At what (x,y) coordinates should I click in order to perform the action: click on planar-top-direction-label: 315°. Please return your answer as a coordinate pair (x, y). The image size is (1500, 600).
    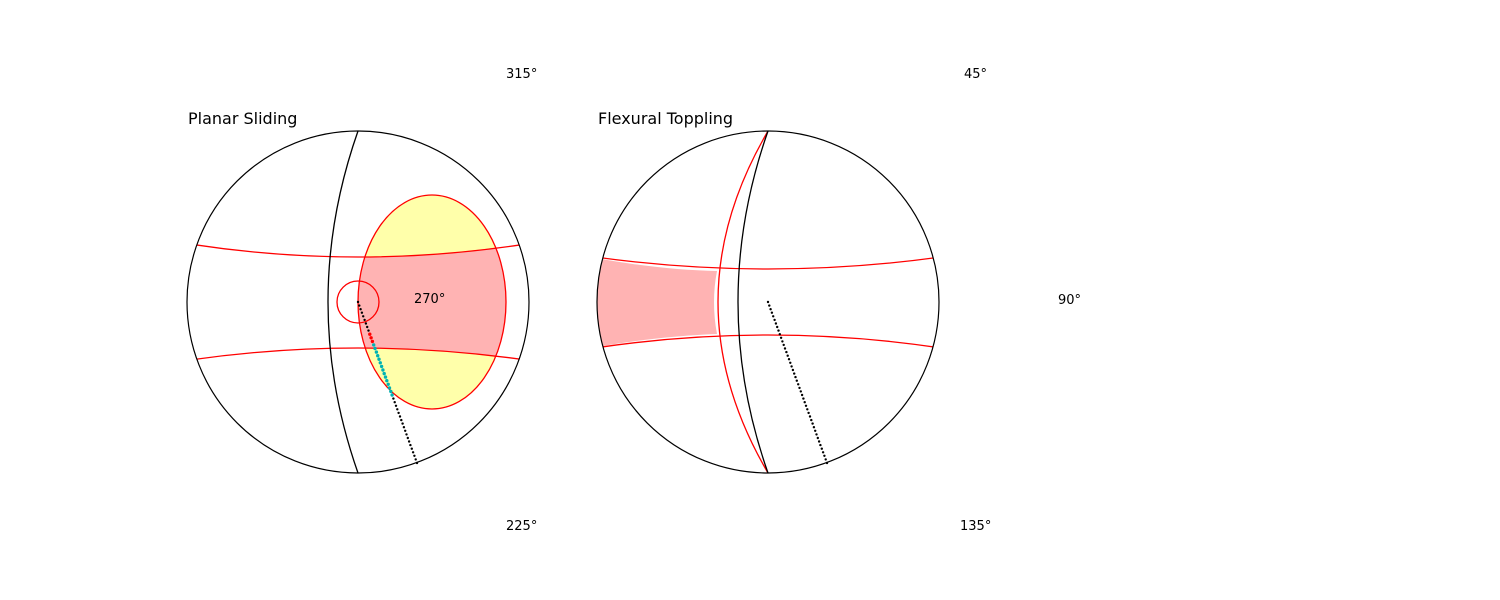
    Looking at the image, I should click on (521, 74).